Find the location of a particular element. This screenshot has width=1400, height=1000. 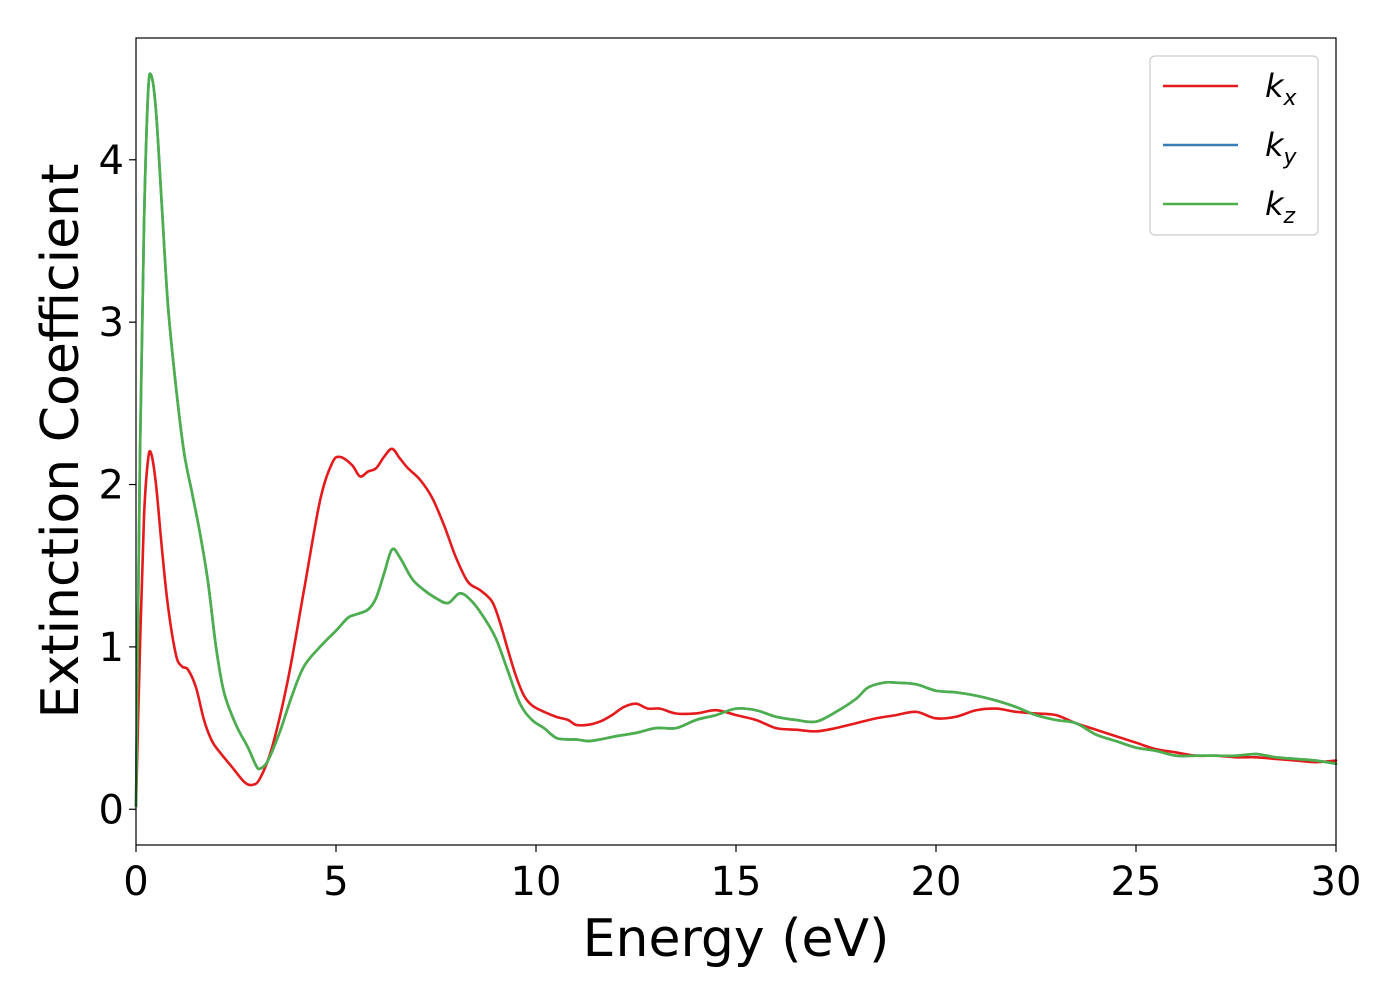

x-axis: 0 5 10 15 20 25 30 is located at coordinates (742, 875).